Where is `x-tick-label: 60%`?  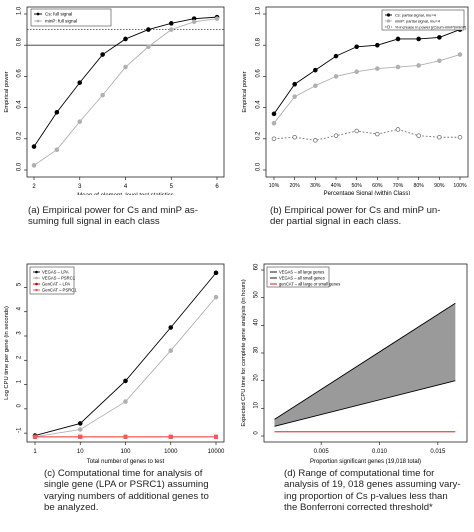 x-tick-label: 60% is located at coordinates (377, 186).